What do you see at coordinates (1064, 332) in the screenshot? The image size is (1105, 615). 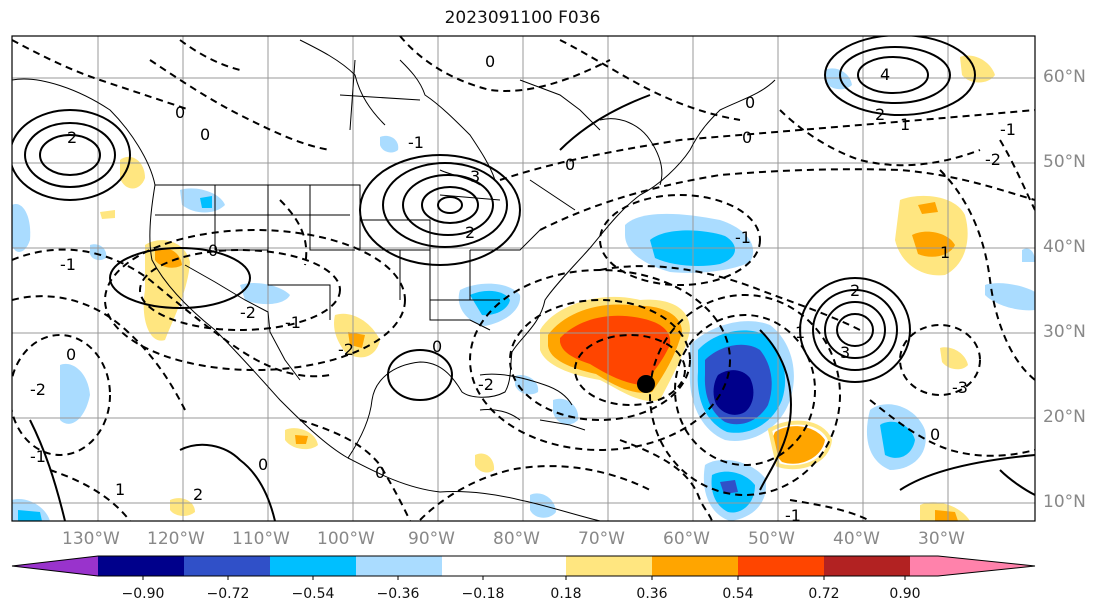 I see `lat-label: 30°N` at bounding box center [1064, 332].